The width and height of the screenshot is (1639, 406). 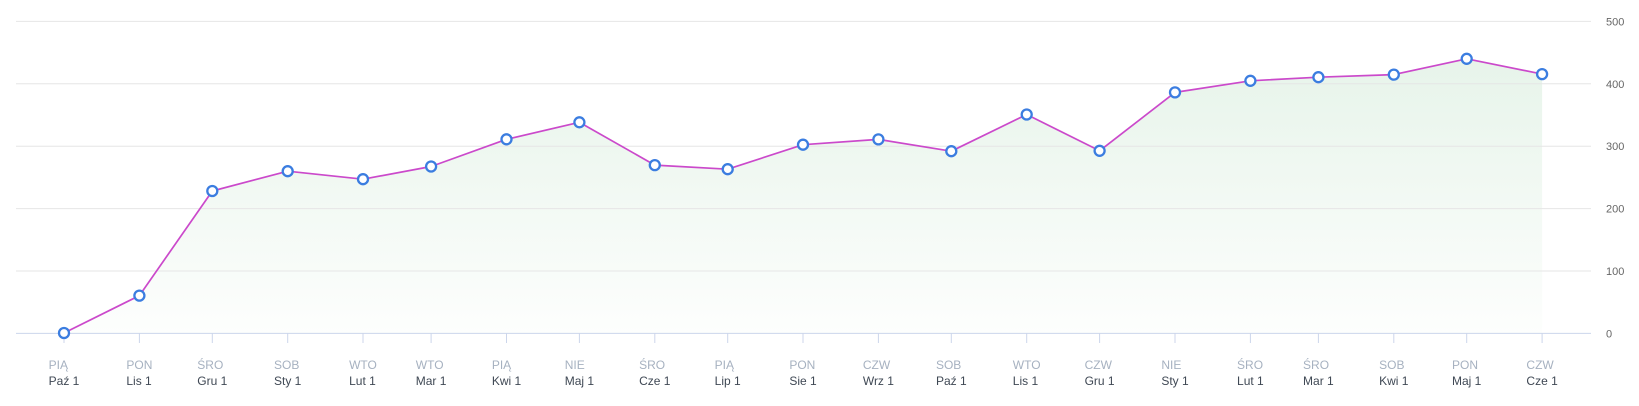 I want to click on svg-text: 500, so click(x=1615, y=22).